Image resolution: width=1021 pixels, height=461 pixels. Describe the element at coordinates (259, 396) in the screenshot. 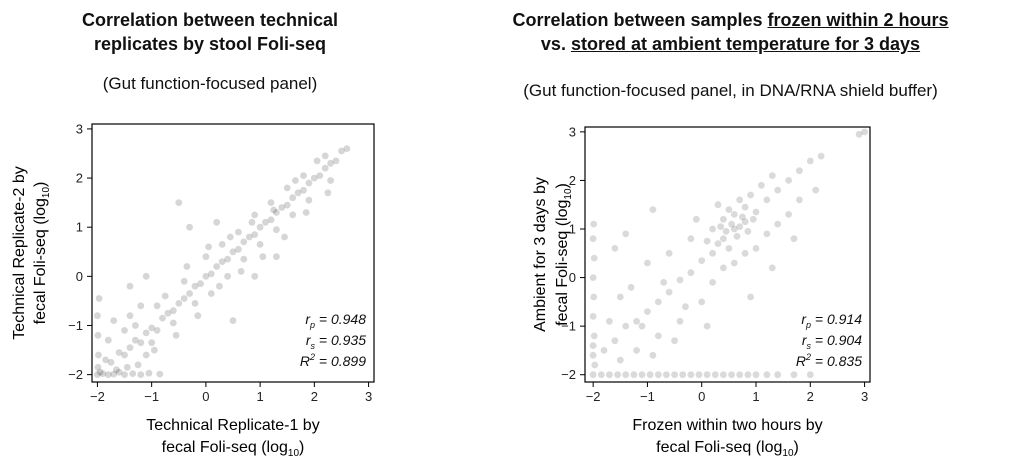

I see `x-tick-label: 1` at that location.